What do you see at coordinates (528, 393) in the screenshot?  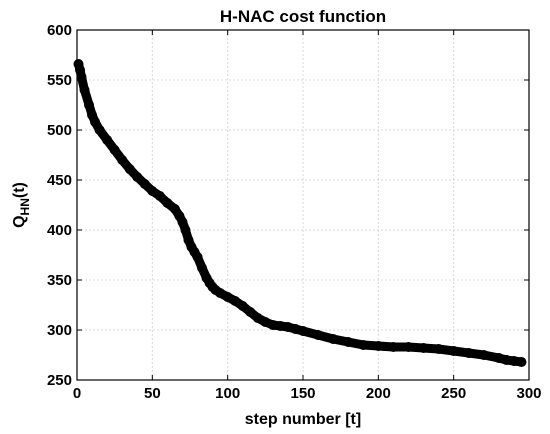 I see `x-tick-label: 300` at bounding box center [528, 393].